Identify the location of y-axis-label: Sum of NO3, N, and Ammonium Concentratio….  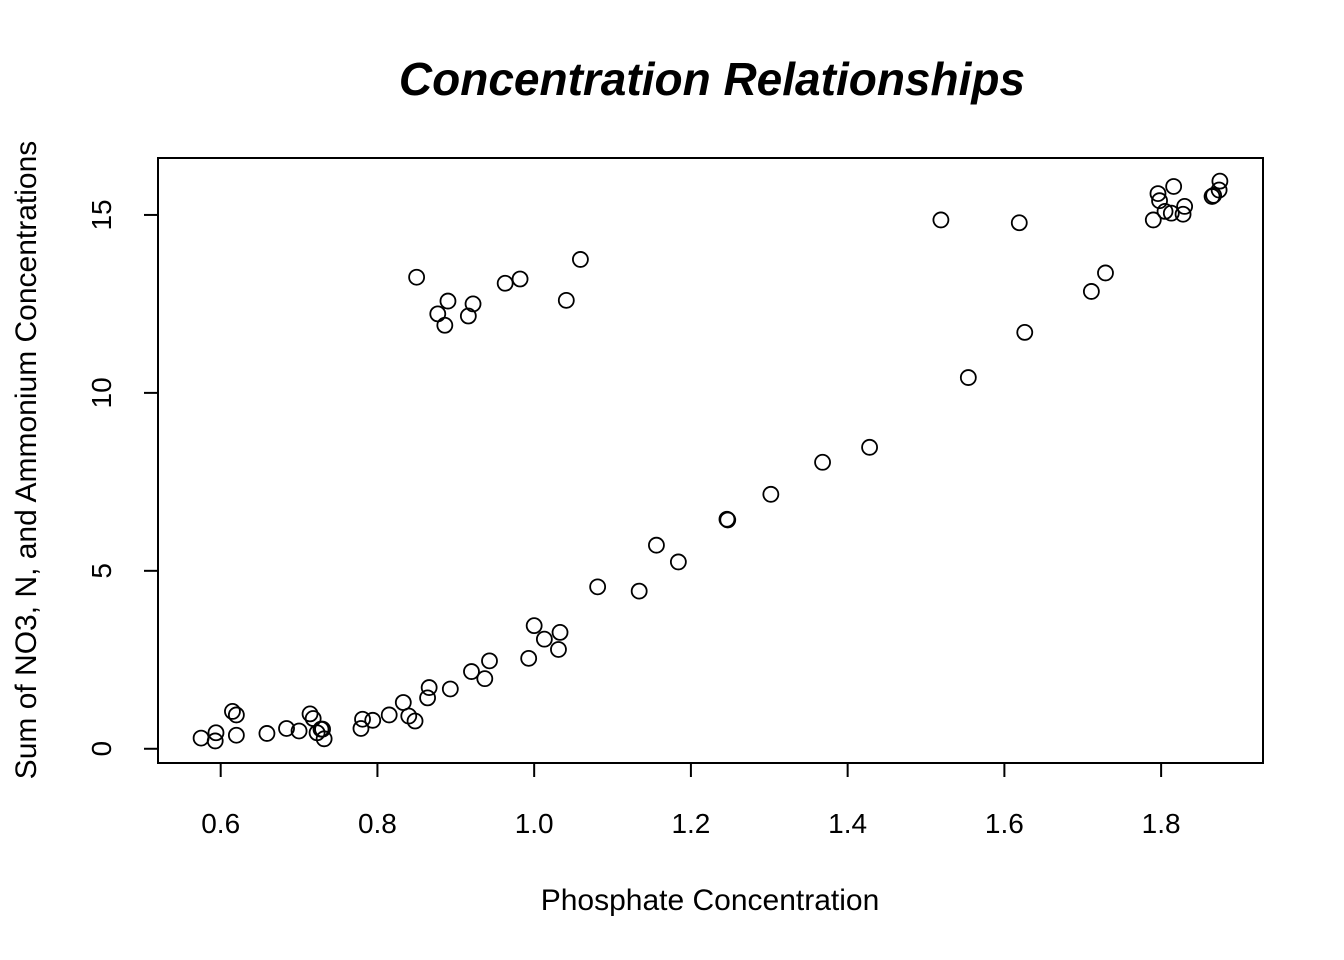
(26, 460).